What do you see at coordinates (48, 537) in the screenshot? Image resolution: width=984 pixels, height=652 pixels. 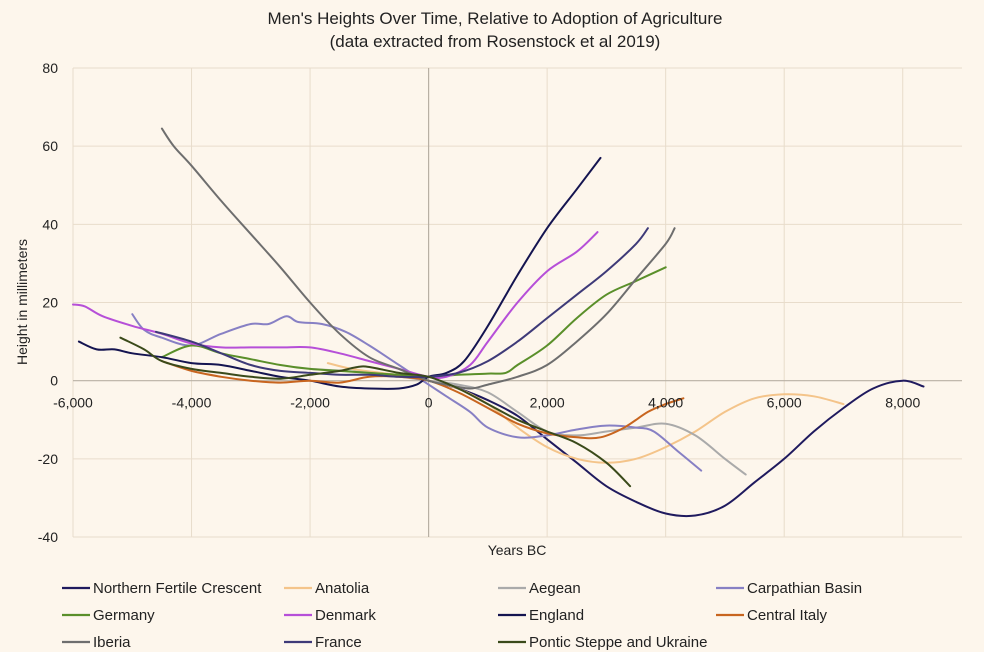 I see `y-tick-label: -40` at bounding box center [48, 537].